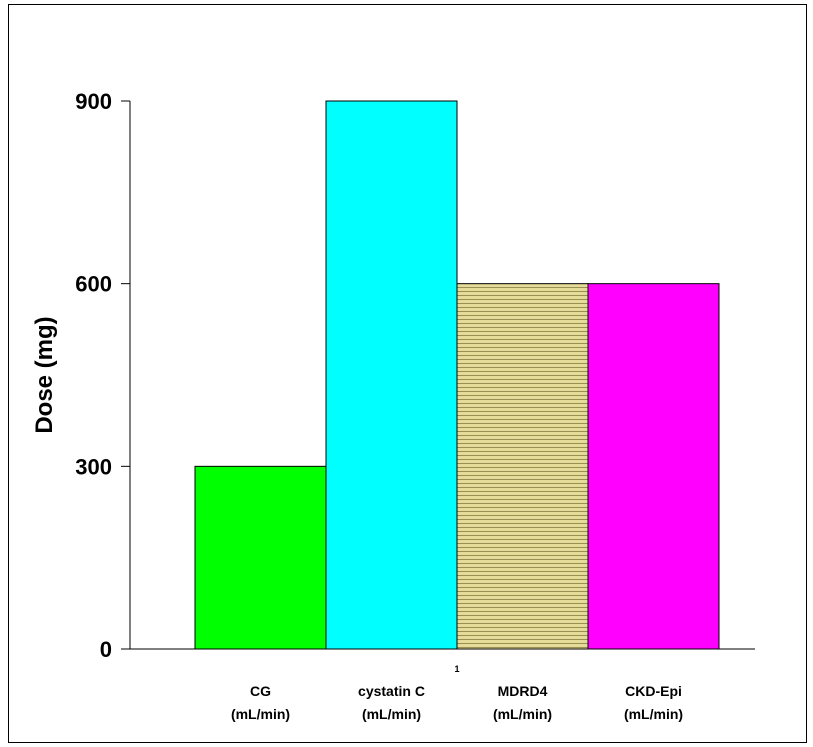 This screenshot has width=813, height=747. I want to click on y-tick-label: 300, so click(93, 466).